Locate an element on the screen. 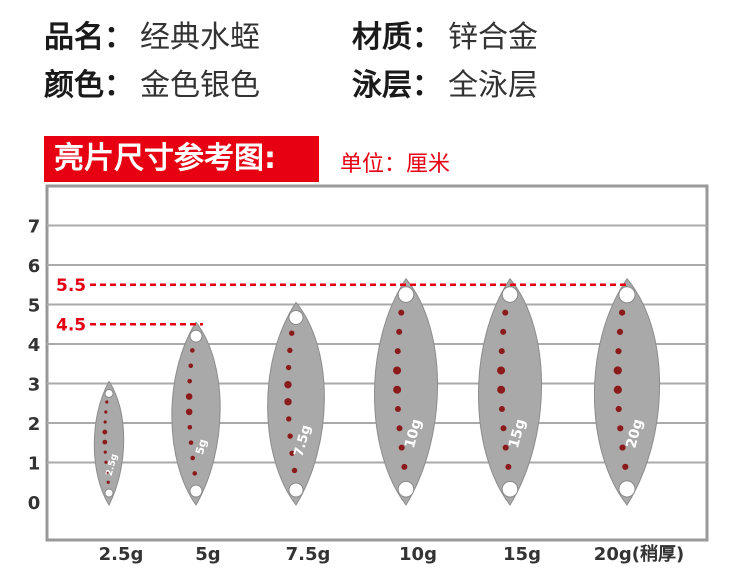 The image size is (750, 584). lure-bar: 2.5g is located at coordinates (109, 443).